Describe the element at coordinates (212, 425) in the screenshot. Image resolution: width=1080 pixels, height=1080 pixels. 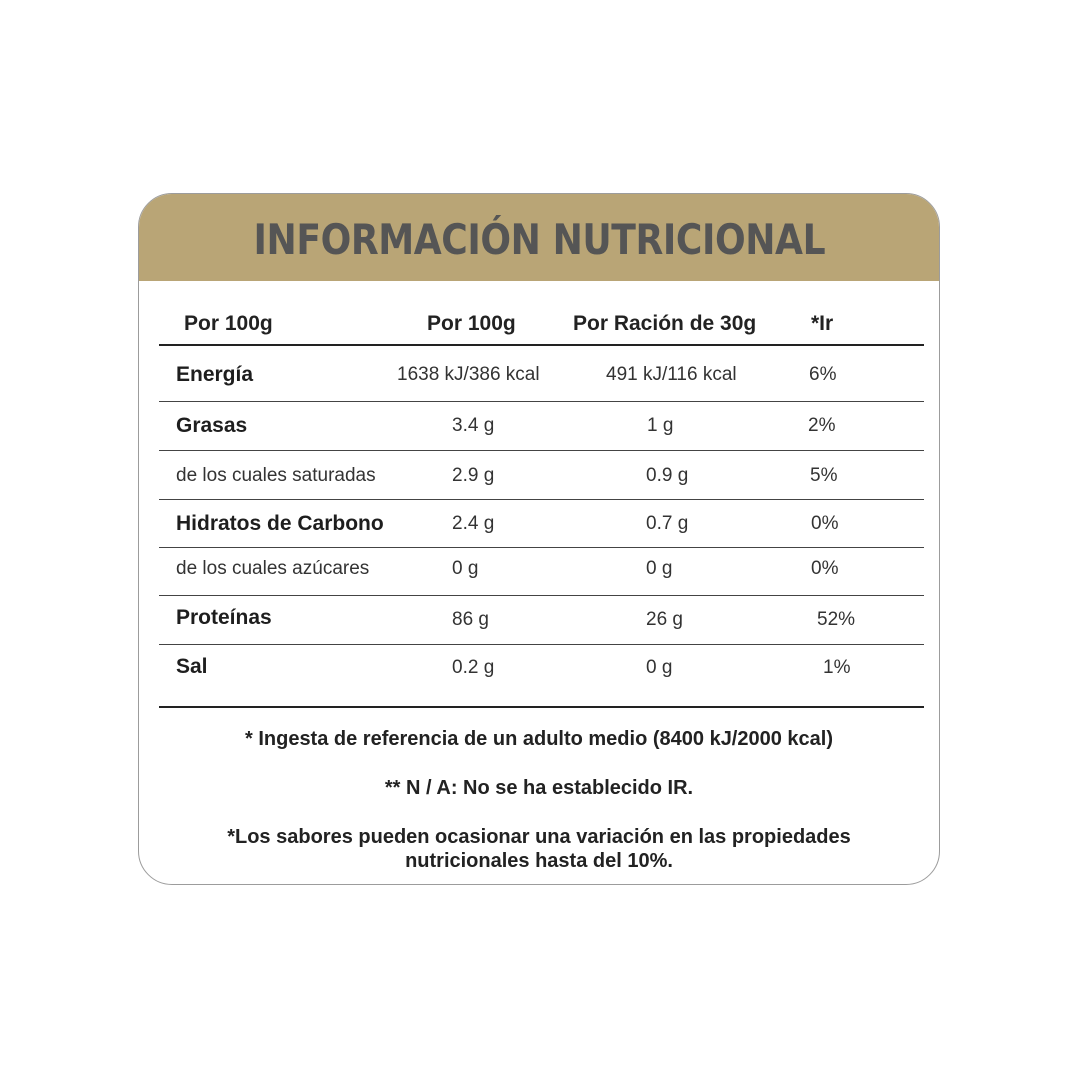
I see `row-label: Grasas` at that location.